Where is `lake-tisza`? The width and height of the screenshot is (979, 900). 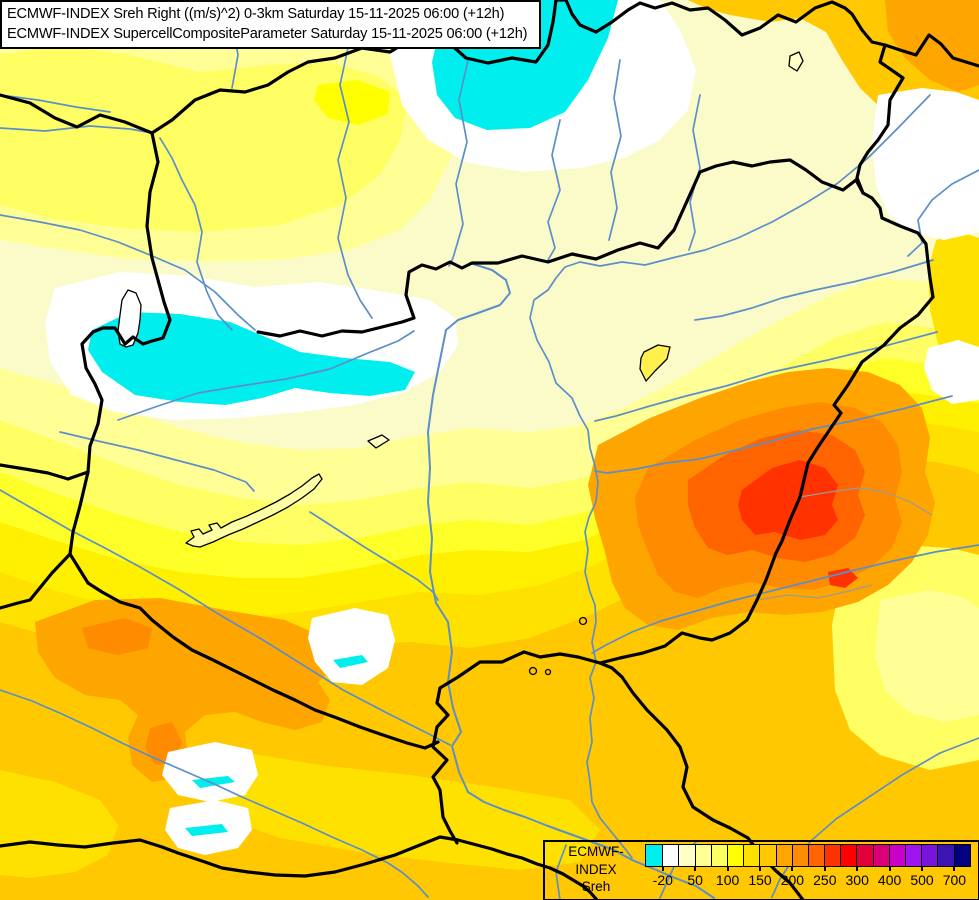
lake-tisza is located at coordinates (655, 363).